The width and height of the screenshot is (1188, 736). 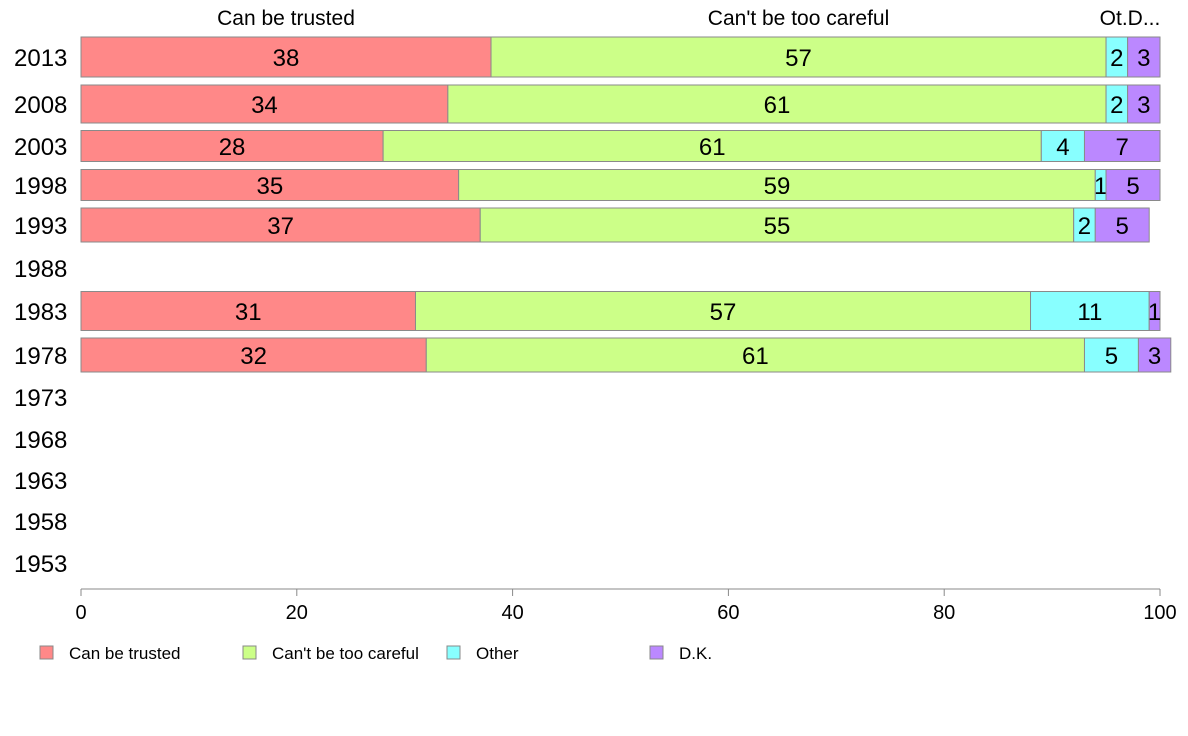 What do you see at coordinates (40, 226) in the screenshot?
I see `year-label: 1993` at bounding box center [40, 226].